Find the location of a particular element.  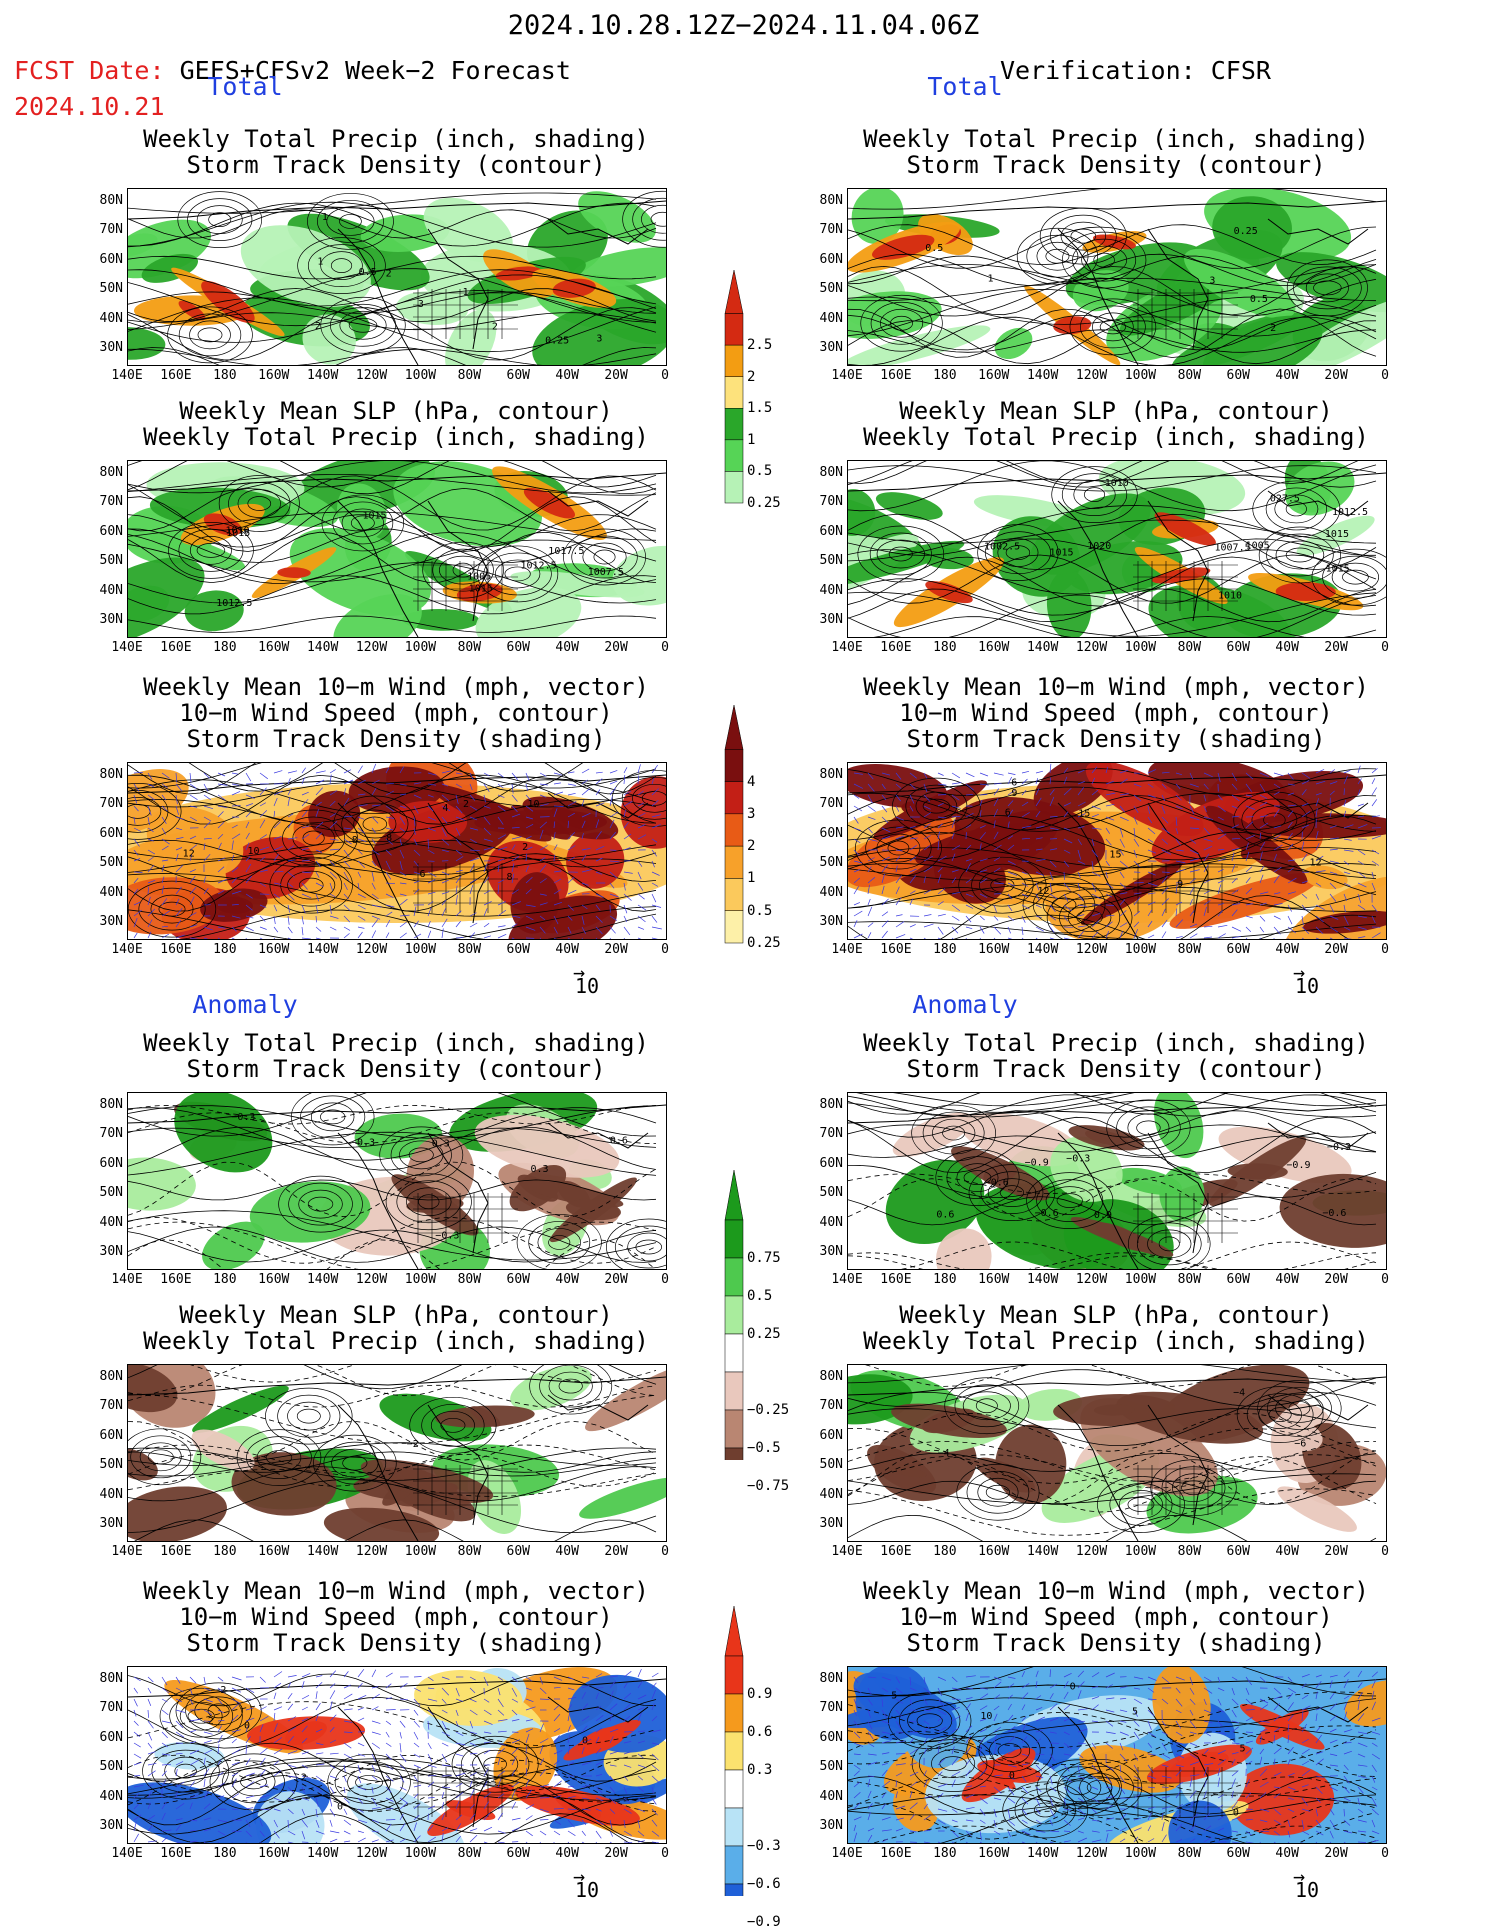

contour-label: 3 is located at coordinates (1212, 280).